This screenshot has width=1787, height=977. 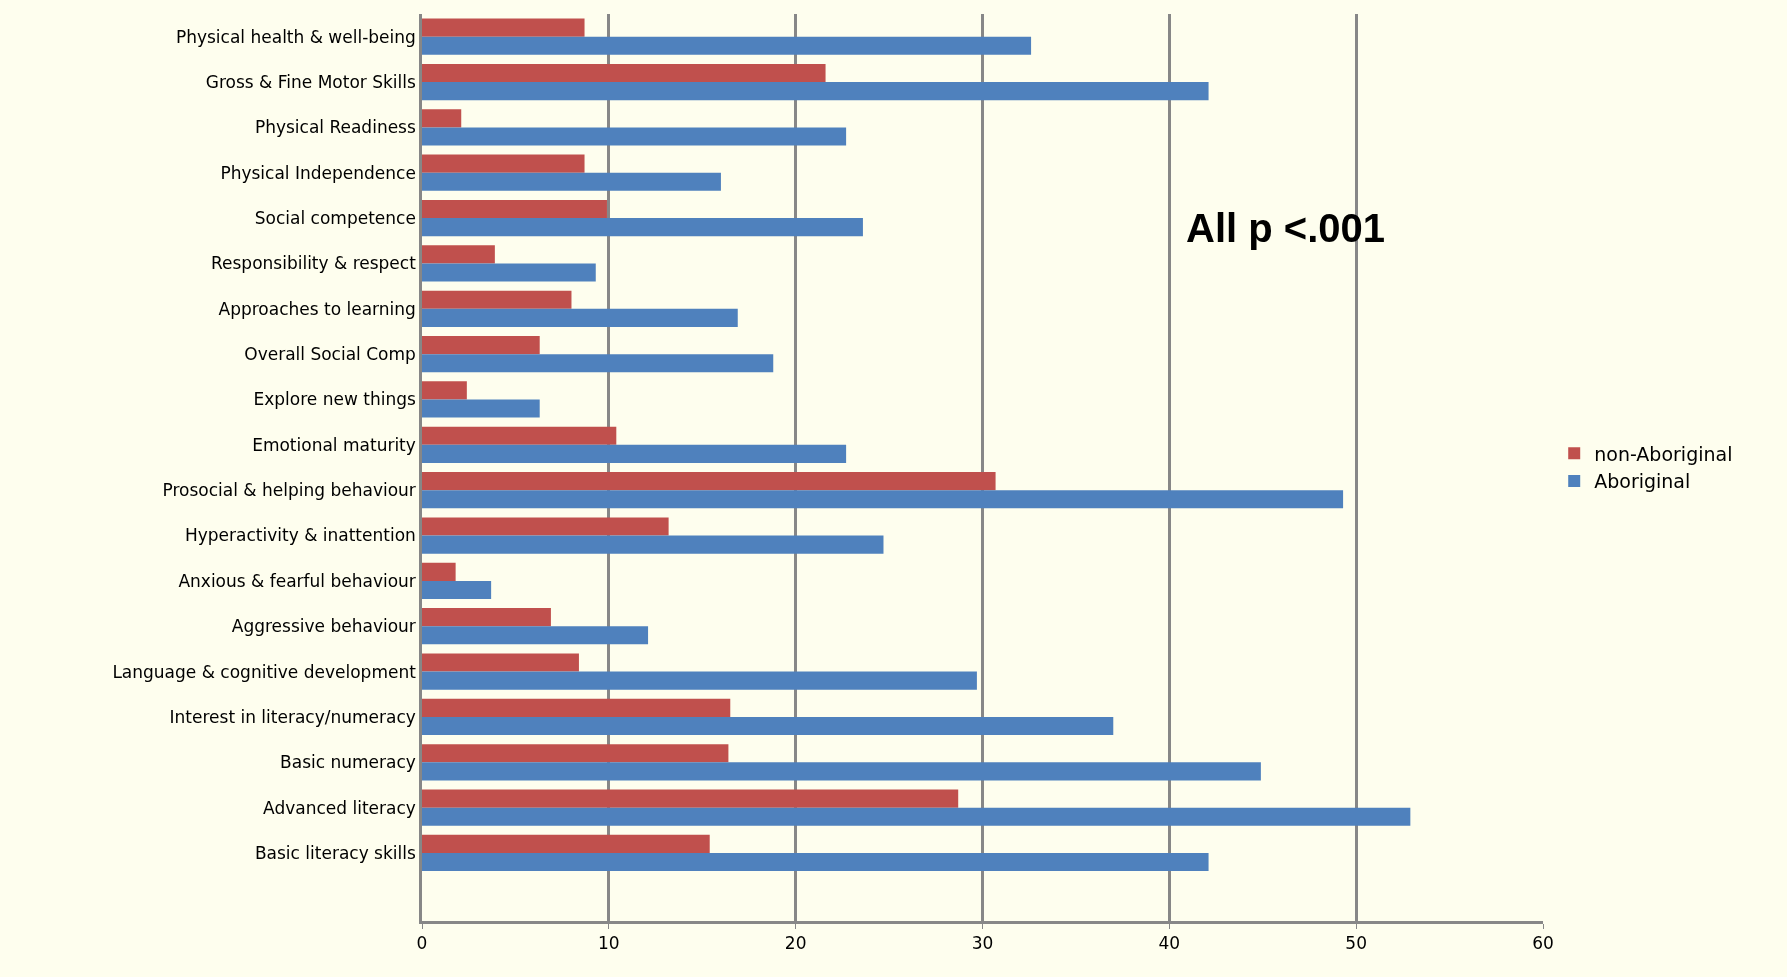 What do you see at coordinates (264, 671) in the screenshot?
I see `y-tick-label: Language & cognitive development` at bounding box center [264, 671].